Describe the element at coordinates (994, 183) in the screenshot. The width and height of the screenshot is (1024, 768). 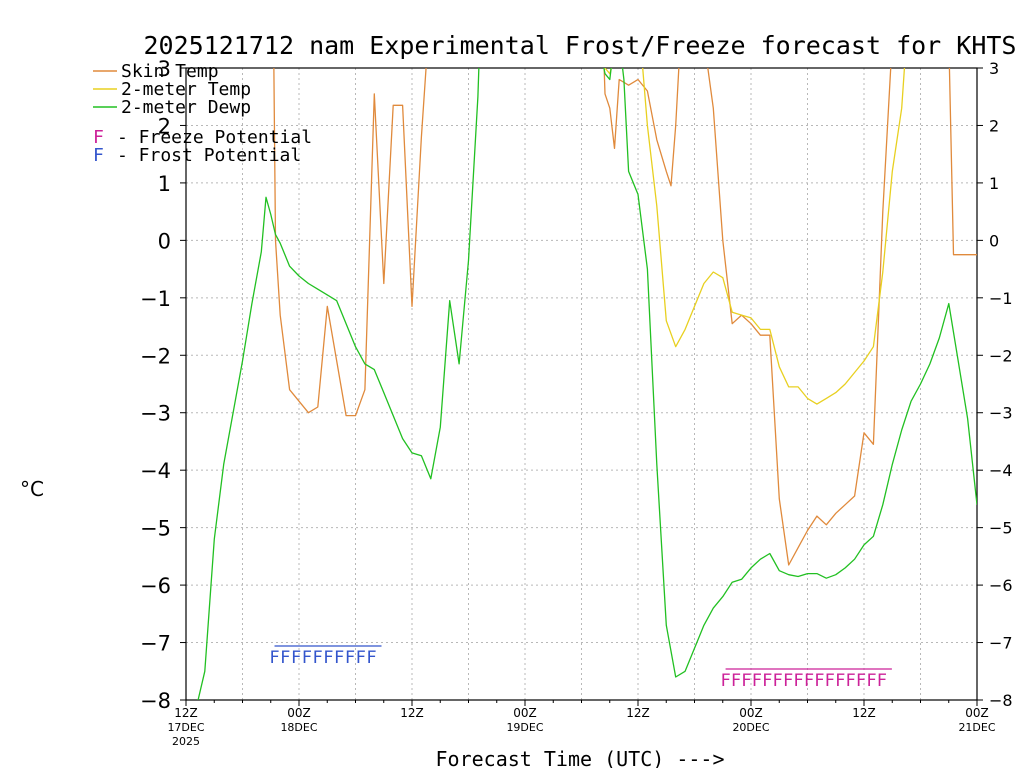
I see `y-tick-label-right: 1` at that location.